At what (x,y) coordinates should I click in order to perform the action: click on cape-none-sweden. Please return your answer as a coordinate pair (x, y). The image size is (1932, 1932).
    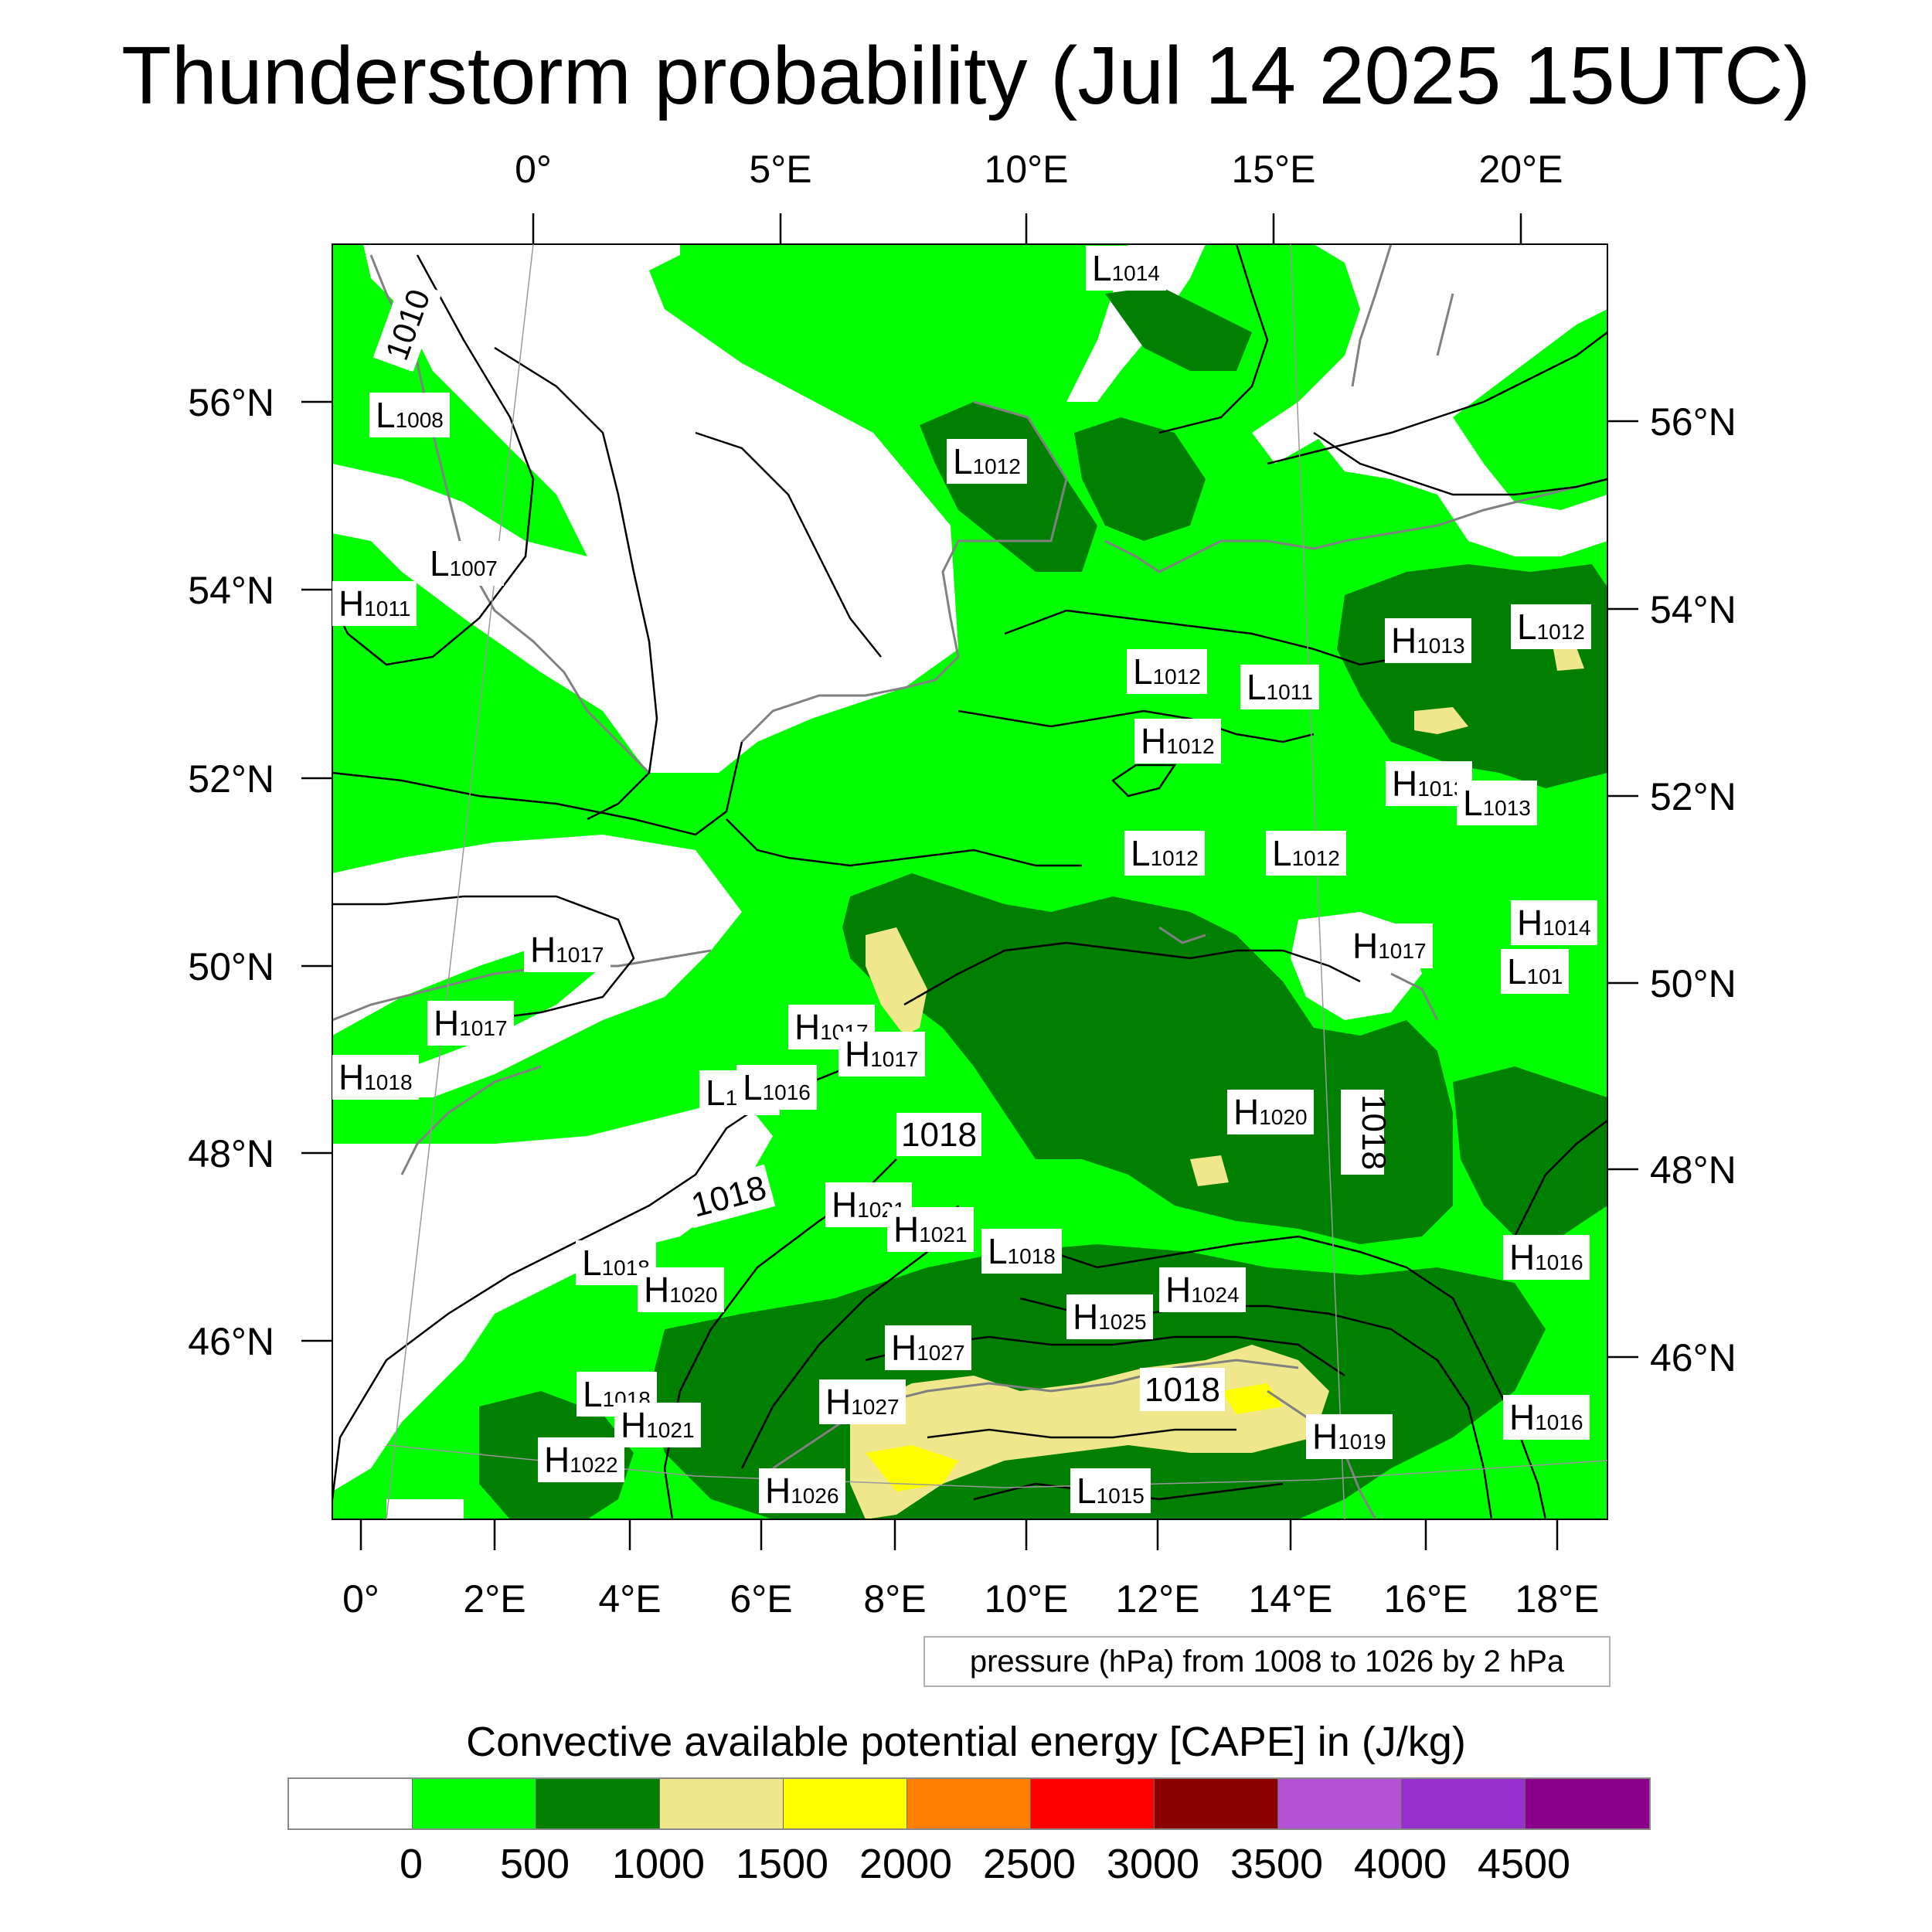
    Looking at the image, I should click on (1430, 354).